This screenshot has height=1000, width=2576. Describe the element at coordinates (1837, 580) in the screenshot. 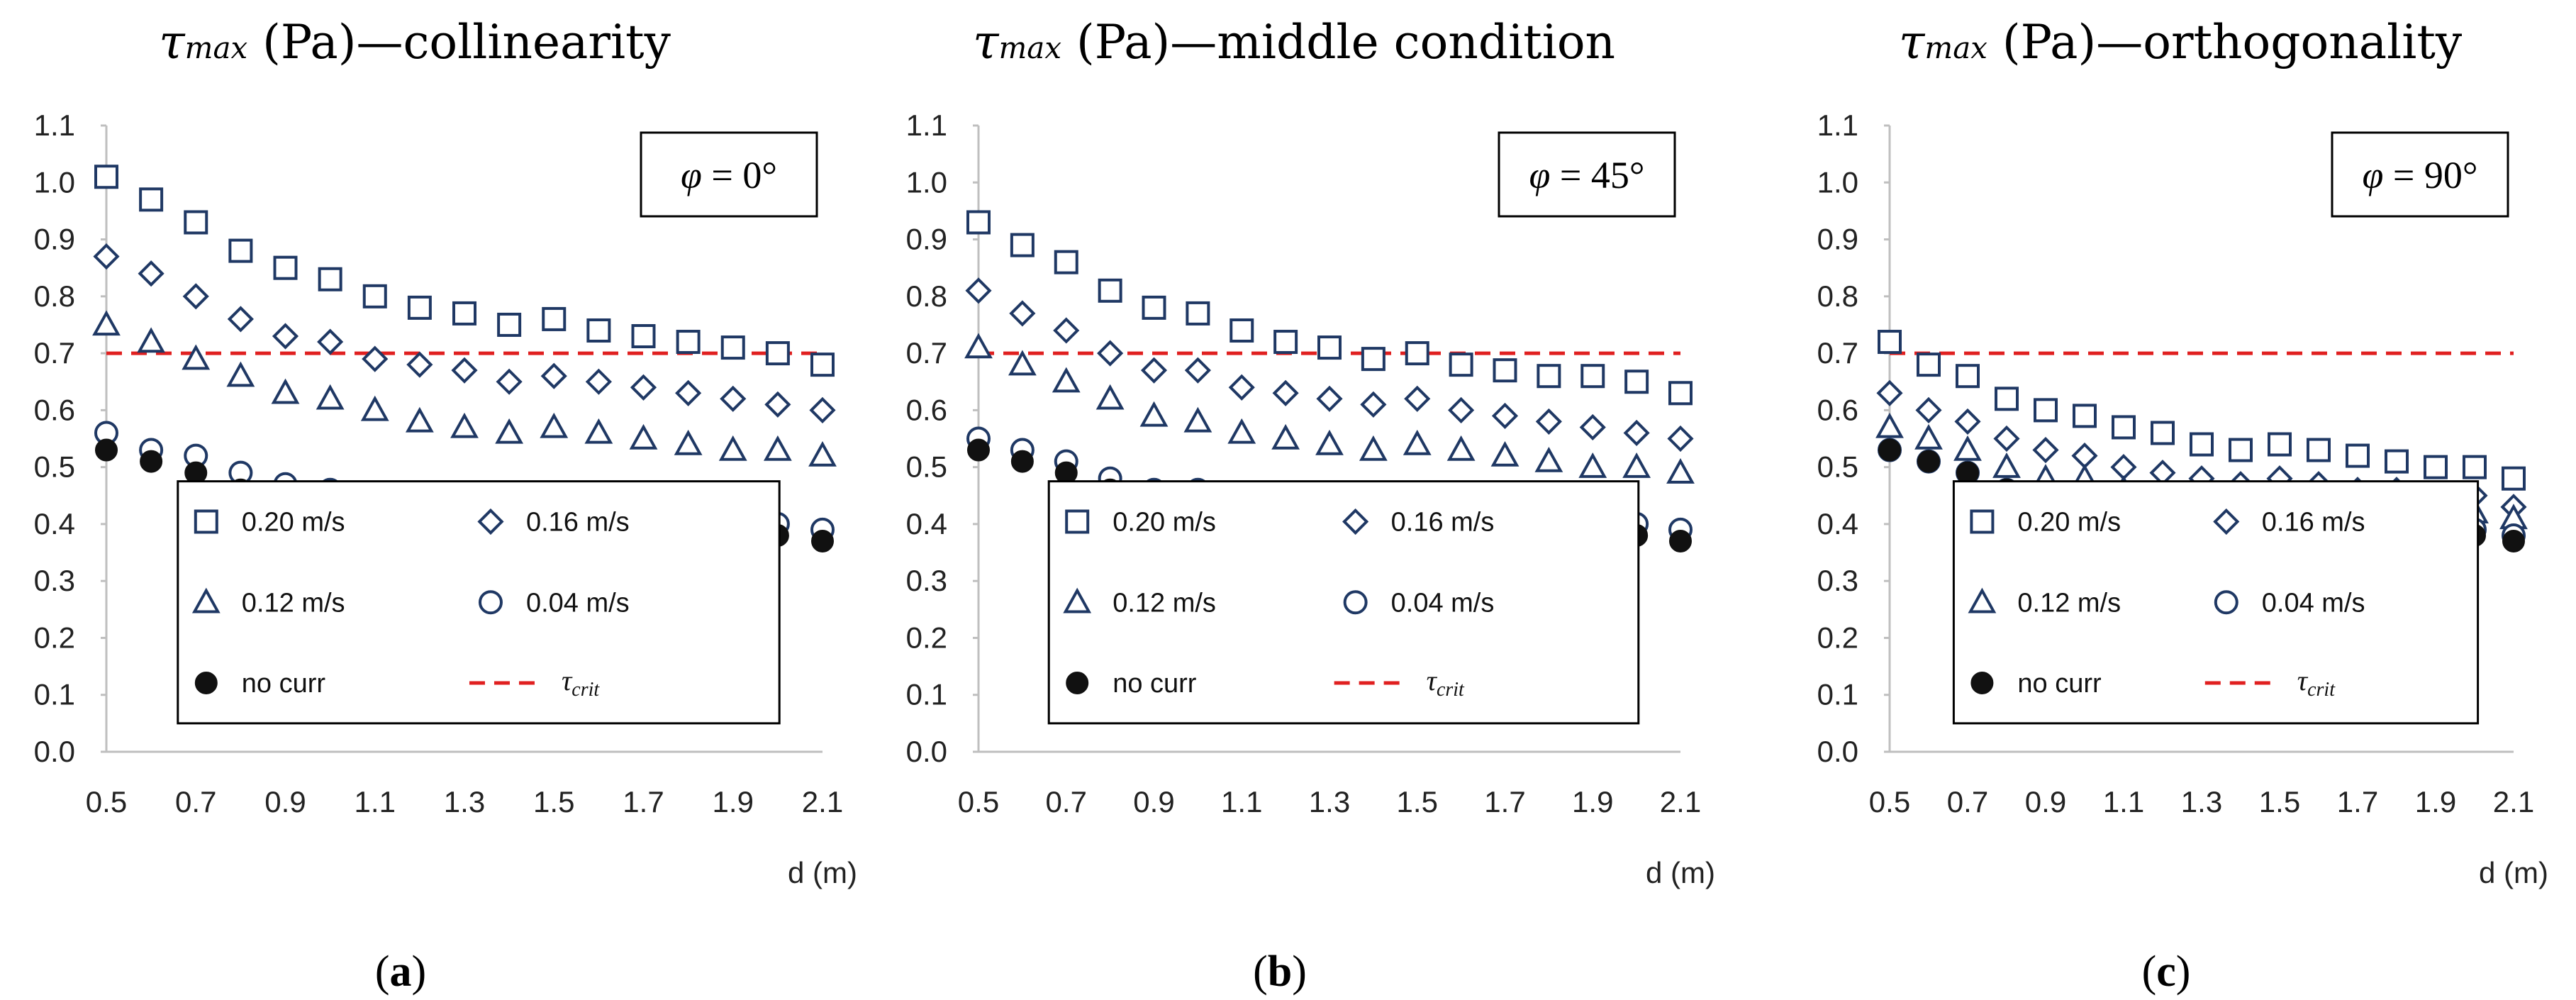

I see `y-tick-label: 0.3` at that location.